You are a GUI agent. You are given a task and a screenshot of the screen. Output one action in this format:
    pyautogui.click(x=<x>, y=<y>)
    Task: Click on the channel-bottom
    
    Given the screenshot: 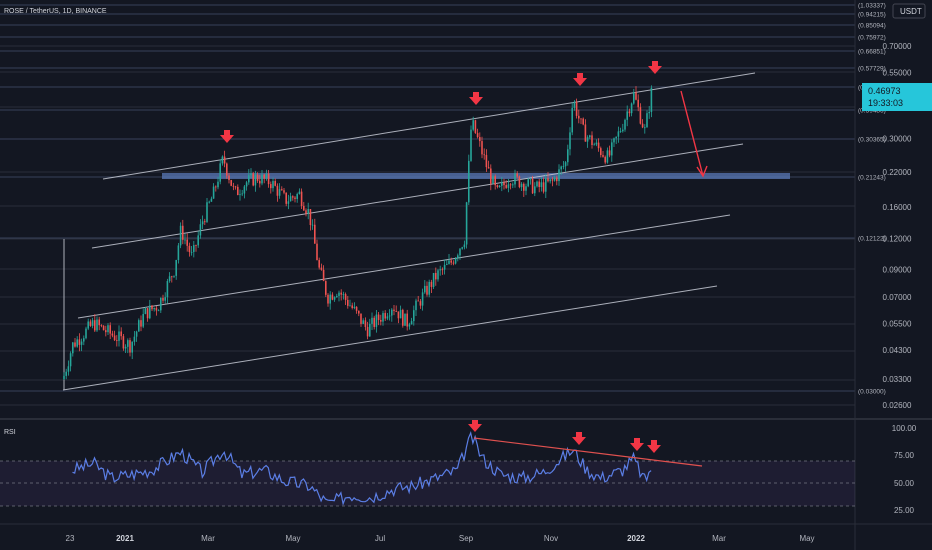 What is the action you would take?
    pyautogui.click(x=390, y=338)
    